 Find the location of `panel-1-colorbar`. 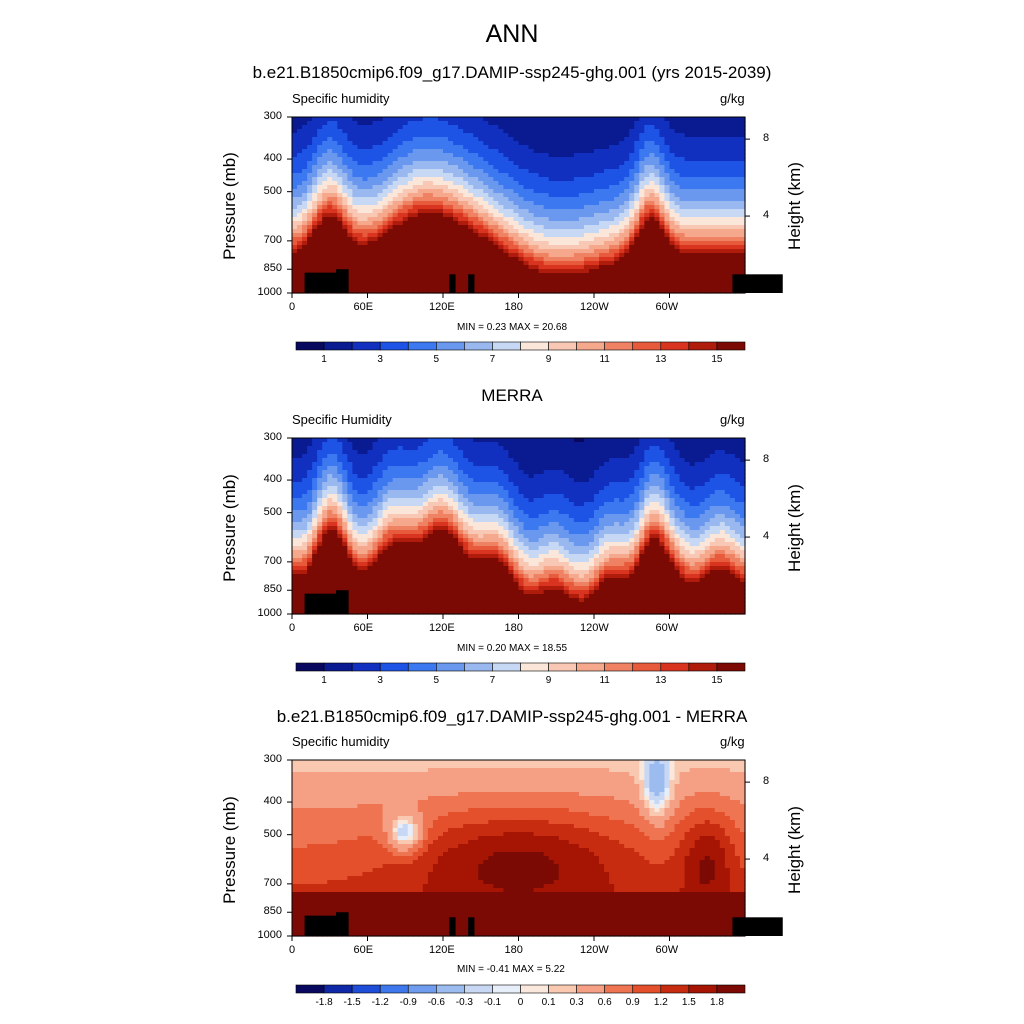

panel-1-colorbar is located at coordinates (520, 346).